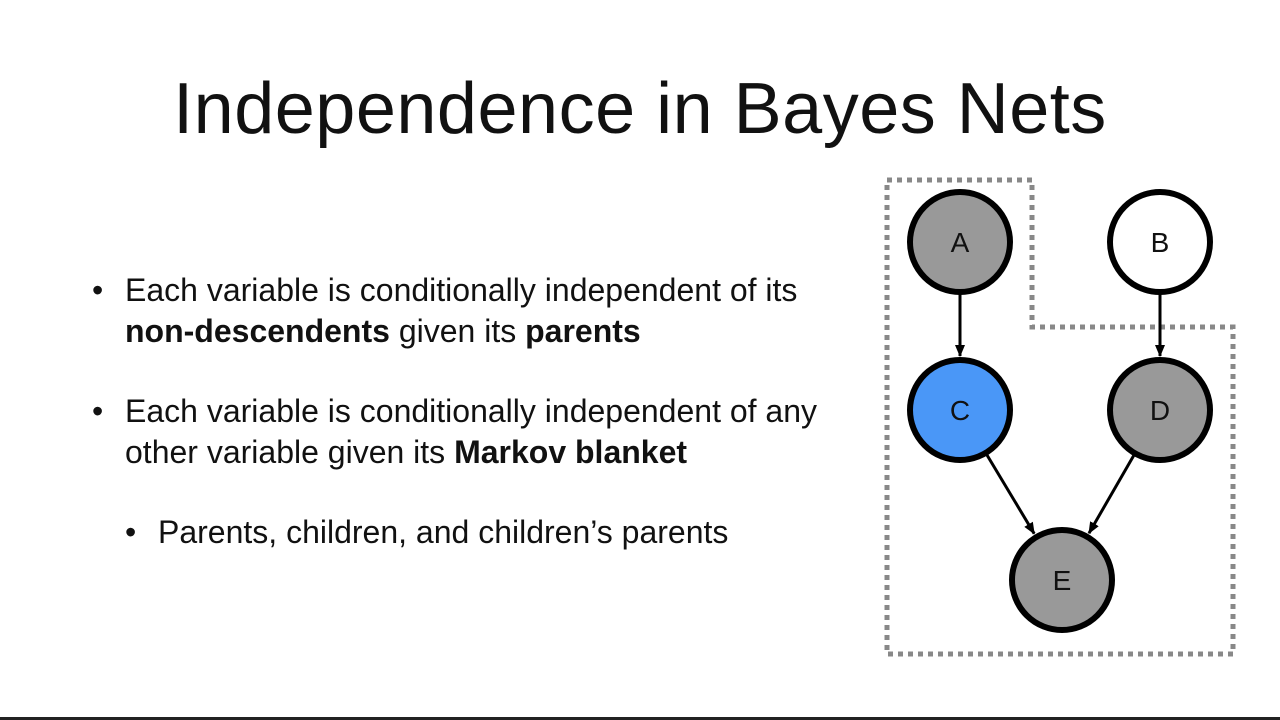 The image size is (1280, 720). I want to click on node-a: A, so click(960, 242).